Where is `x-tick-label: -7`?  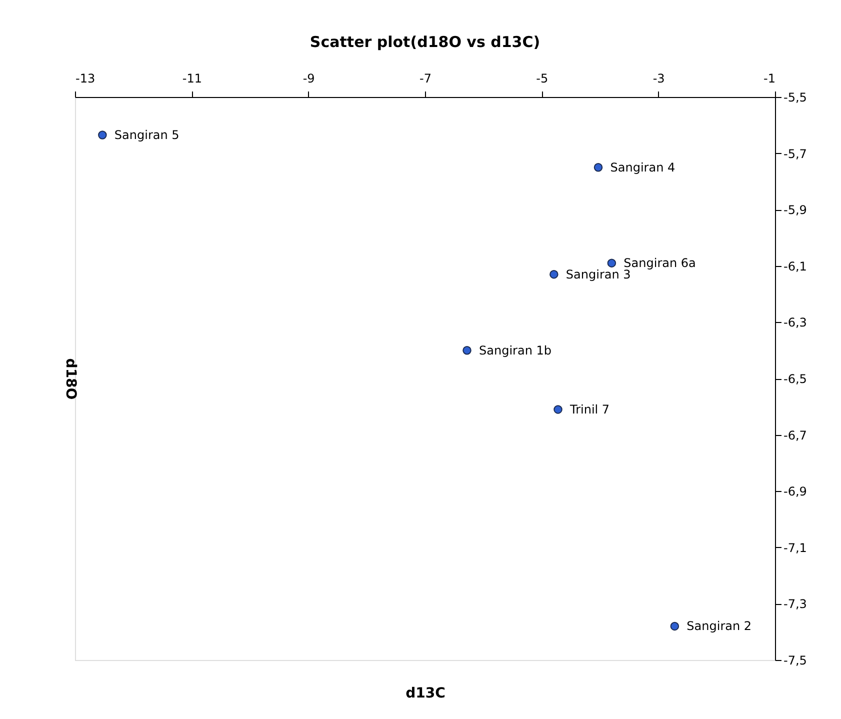
x-tick-label: -7 is located at coordinates (426, 79).